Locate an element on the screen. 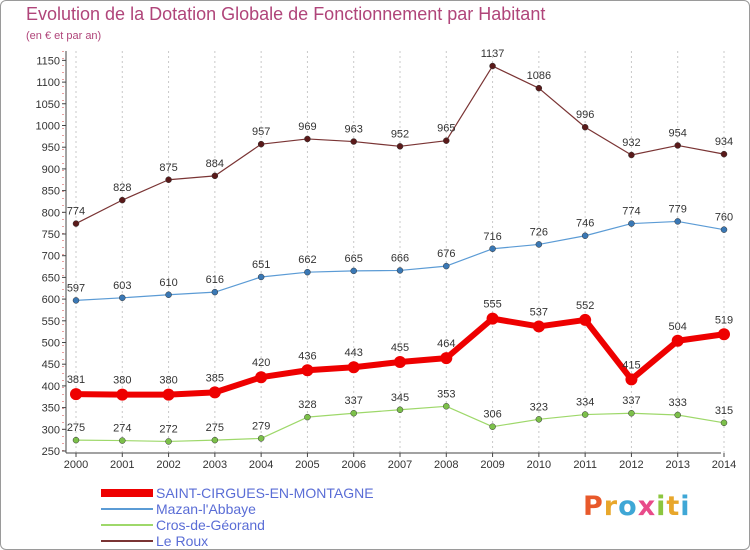 This screenshot has height=550, width=750. data-label: 957 is located at coordinates (261, 132).